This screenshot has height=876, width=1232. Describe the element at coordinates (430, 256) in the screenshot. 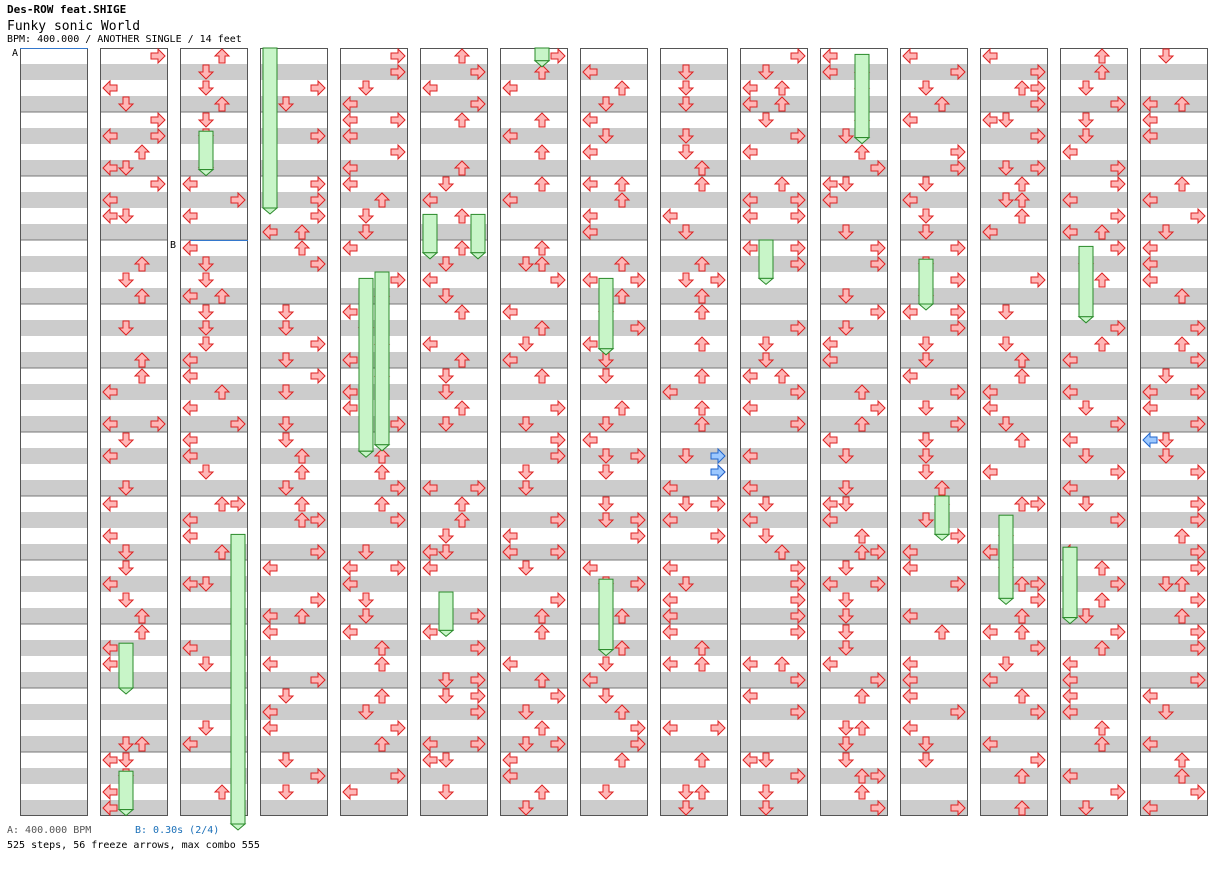

I see `freeze-arrow-tail` at that location.